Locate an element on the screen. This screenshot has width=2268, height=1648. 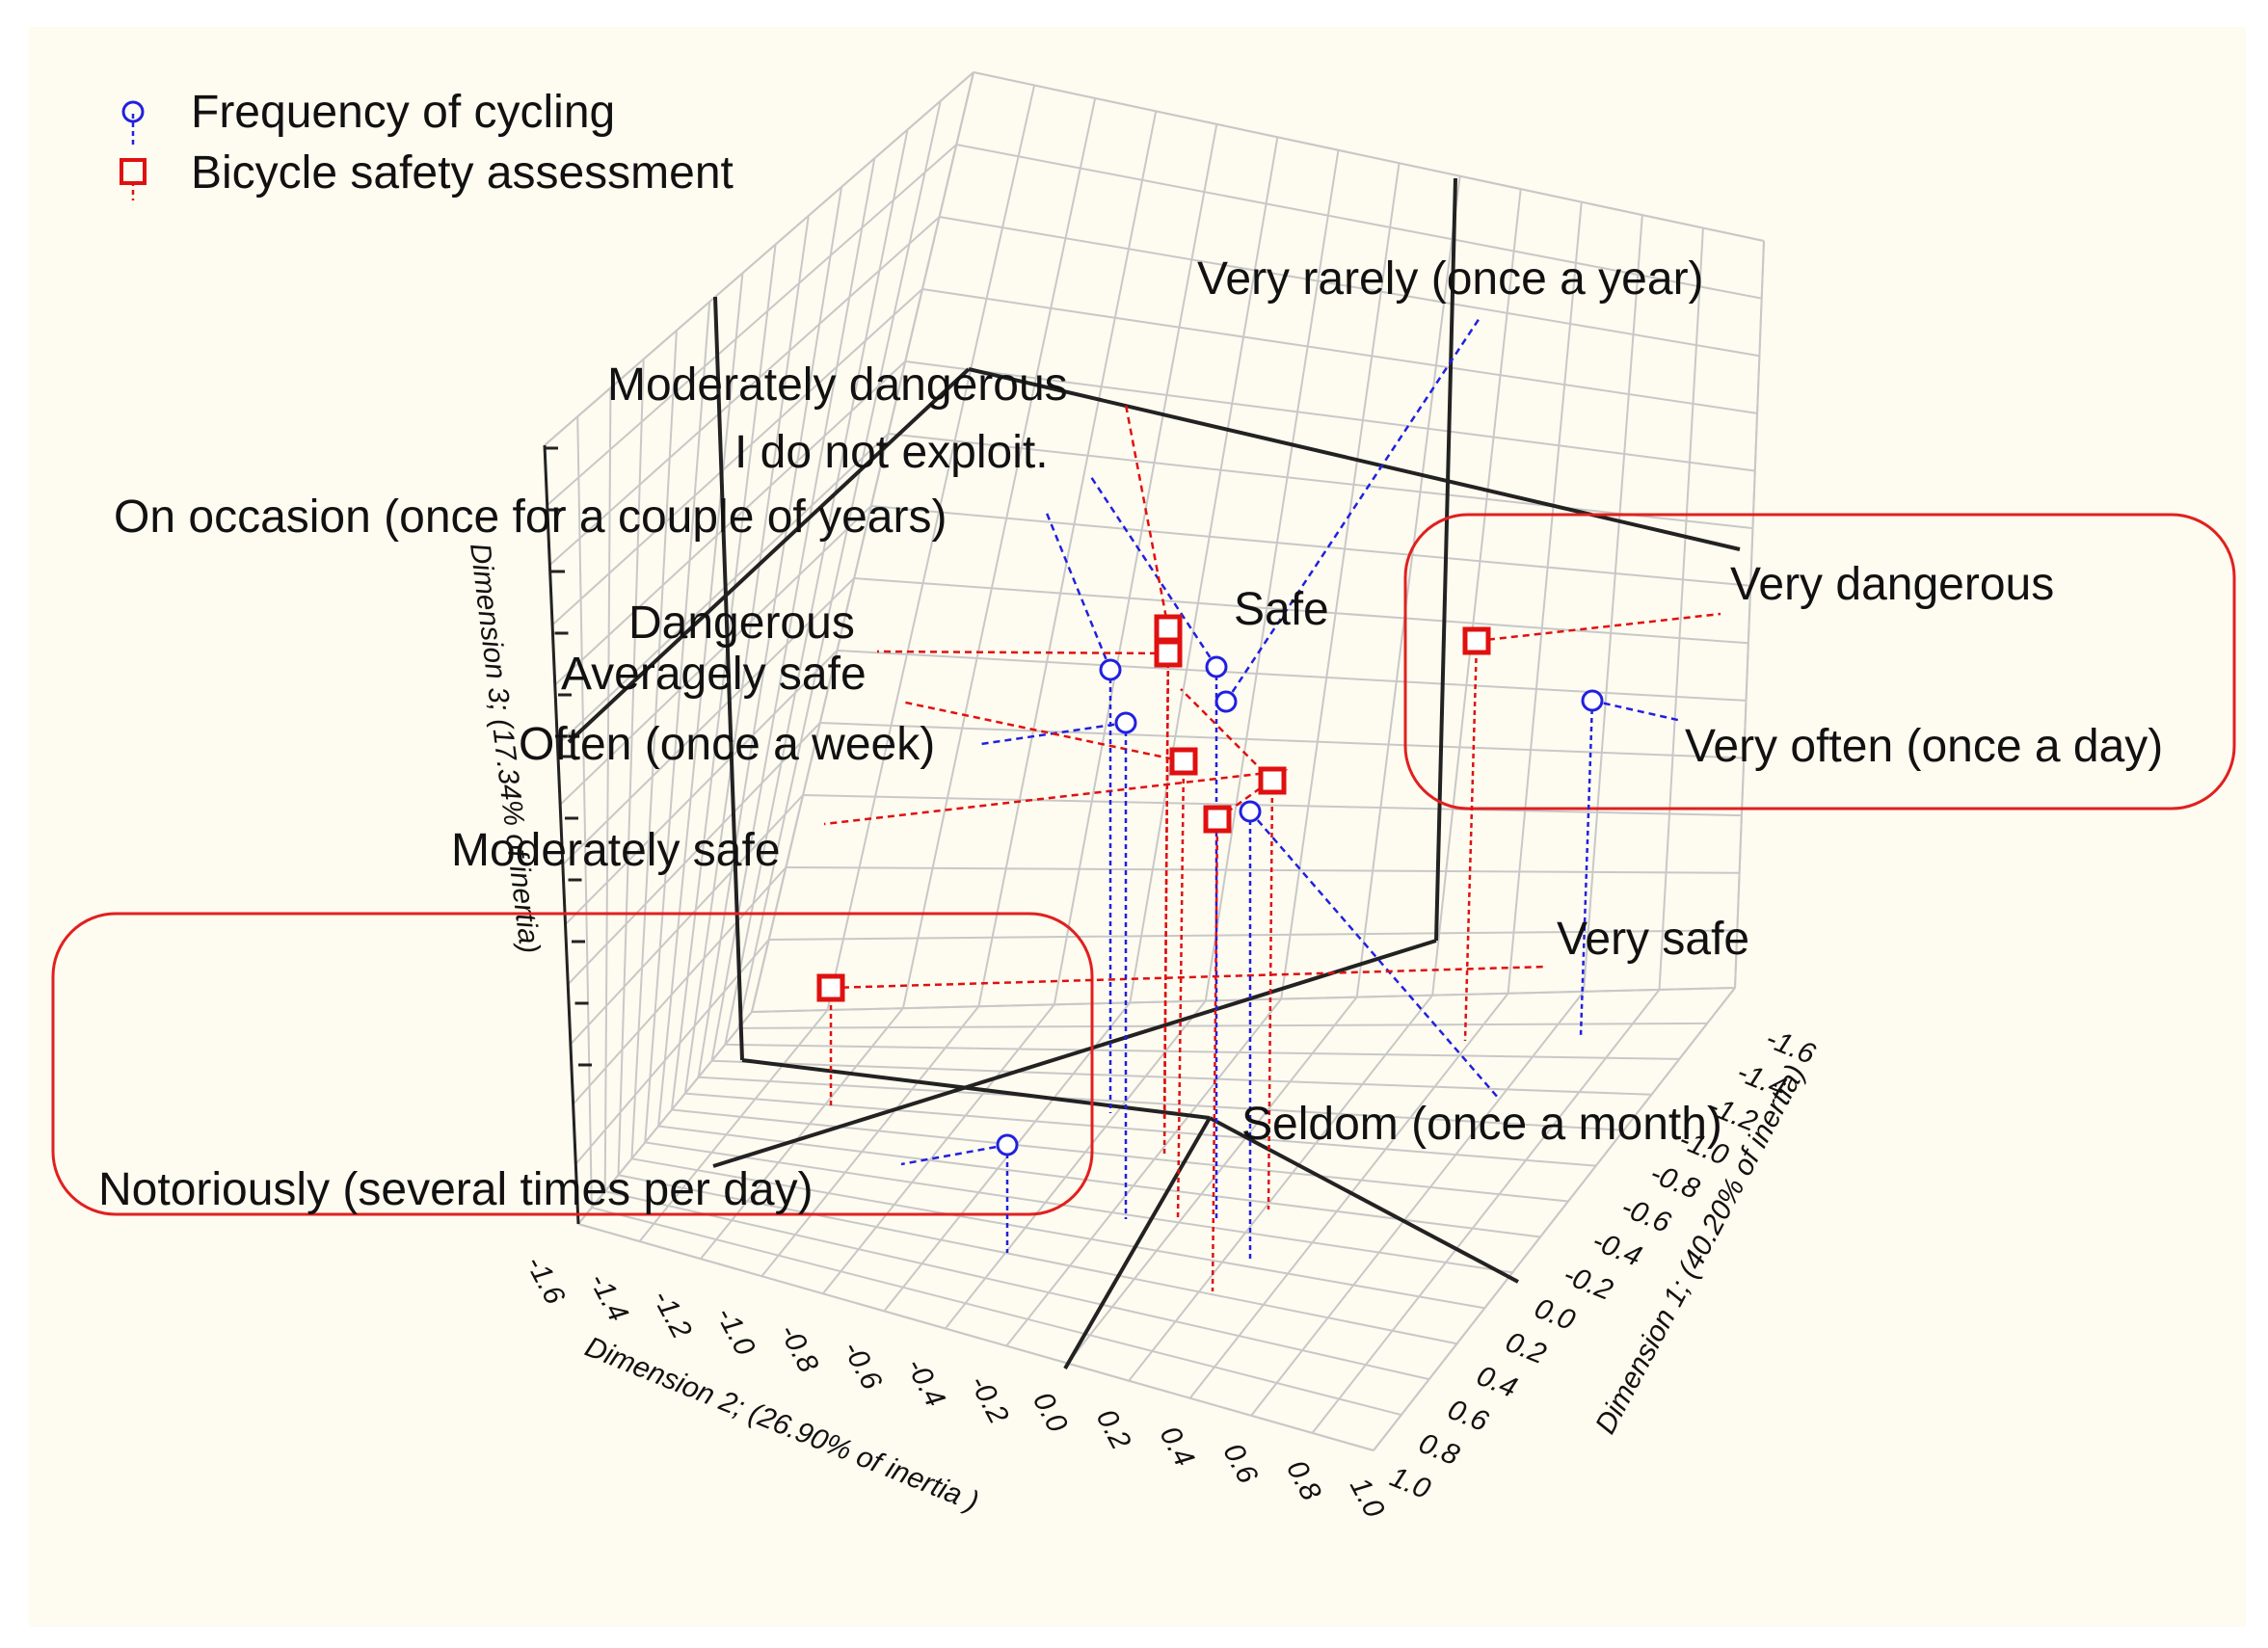
point-label: Dangerous is located at coordinates (741, 624).